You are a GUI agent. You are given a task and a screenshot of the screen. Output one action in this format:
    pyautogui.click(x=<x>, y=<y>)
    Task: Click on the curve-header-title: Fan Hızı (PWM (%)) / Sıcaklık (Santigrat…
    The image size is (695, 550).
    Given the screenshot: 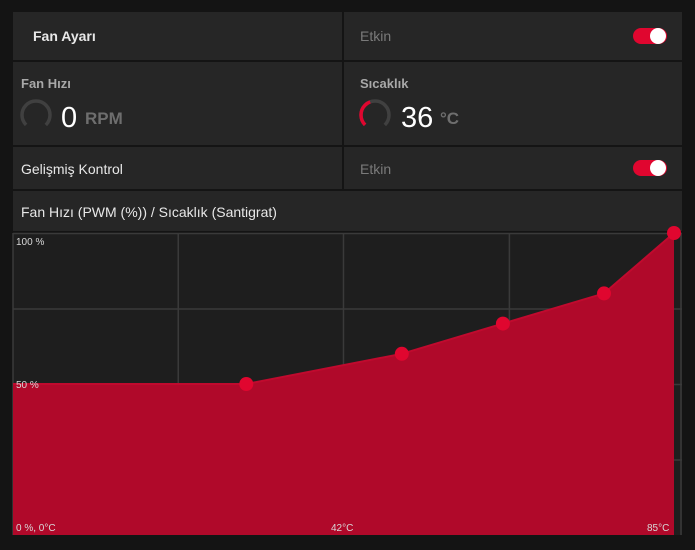 What is the action you would take?
    pyautogui.click(x=149, y=212)
    